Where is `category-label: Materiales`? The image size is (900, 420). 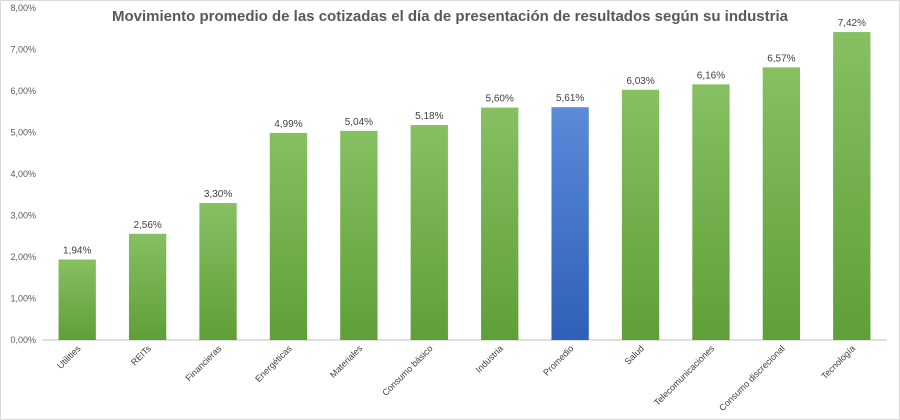 category-label: Materiales is located at coordinates (346, 361).